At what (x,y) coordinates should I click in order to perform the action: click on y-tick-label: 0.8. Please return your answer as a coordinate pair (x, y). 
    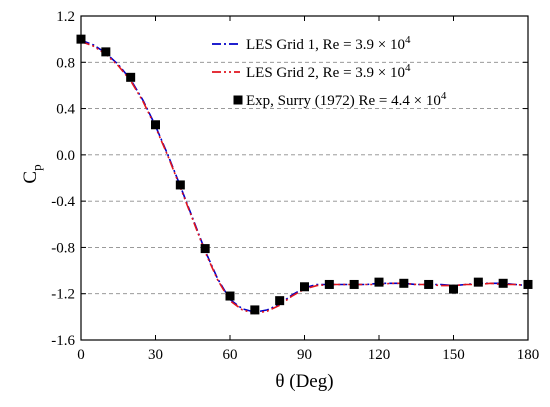
    Looking at the image, I should click on (65, 63).